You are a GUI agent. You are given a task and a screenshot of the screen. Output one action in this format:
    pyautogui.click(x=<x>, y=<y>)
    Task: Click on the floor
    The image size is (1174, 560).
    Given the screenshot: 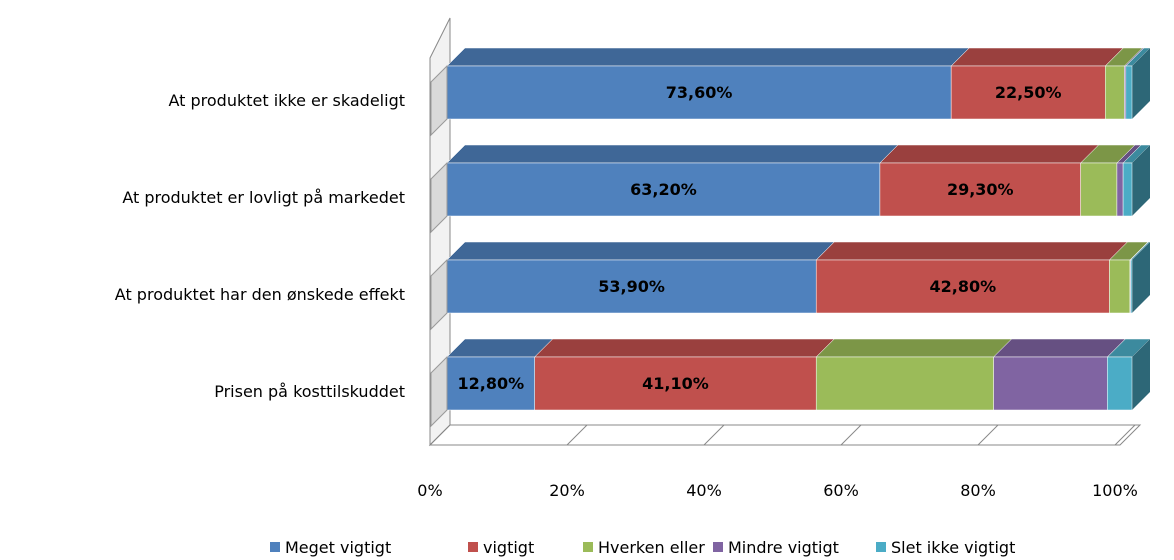 What is the action you would take?
    pyautogui.click(x=785, y=435)
    